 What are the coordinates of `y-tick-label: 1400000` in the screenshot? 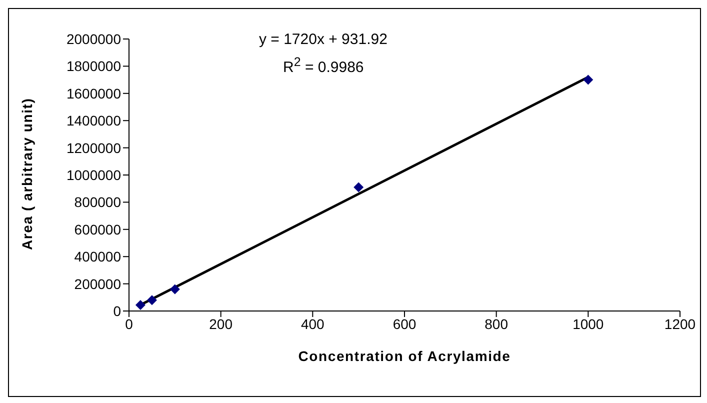 It's located at (94, 120).